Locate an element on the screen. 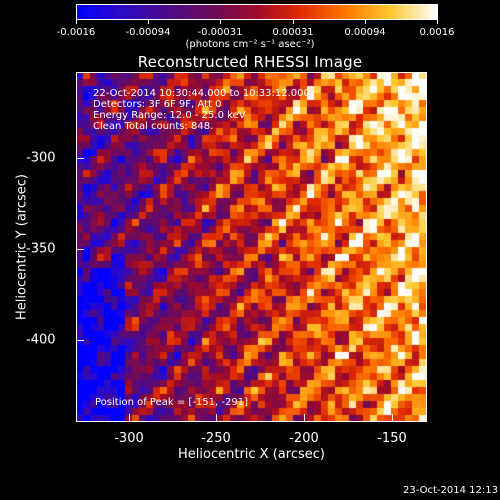 The width and height of the screenshot is (500, 500). plot-timestamp: 23-Oct-2014 12:13 is located at coordinates (450, 490).